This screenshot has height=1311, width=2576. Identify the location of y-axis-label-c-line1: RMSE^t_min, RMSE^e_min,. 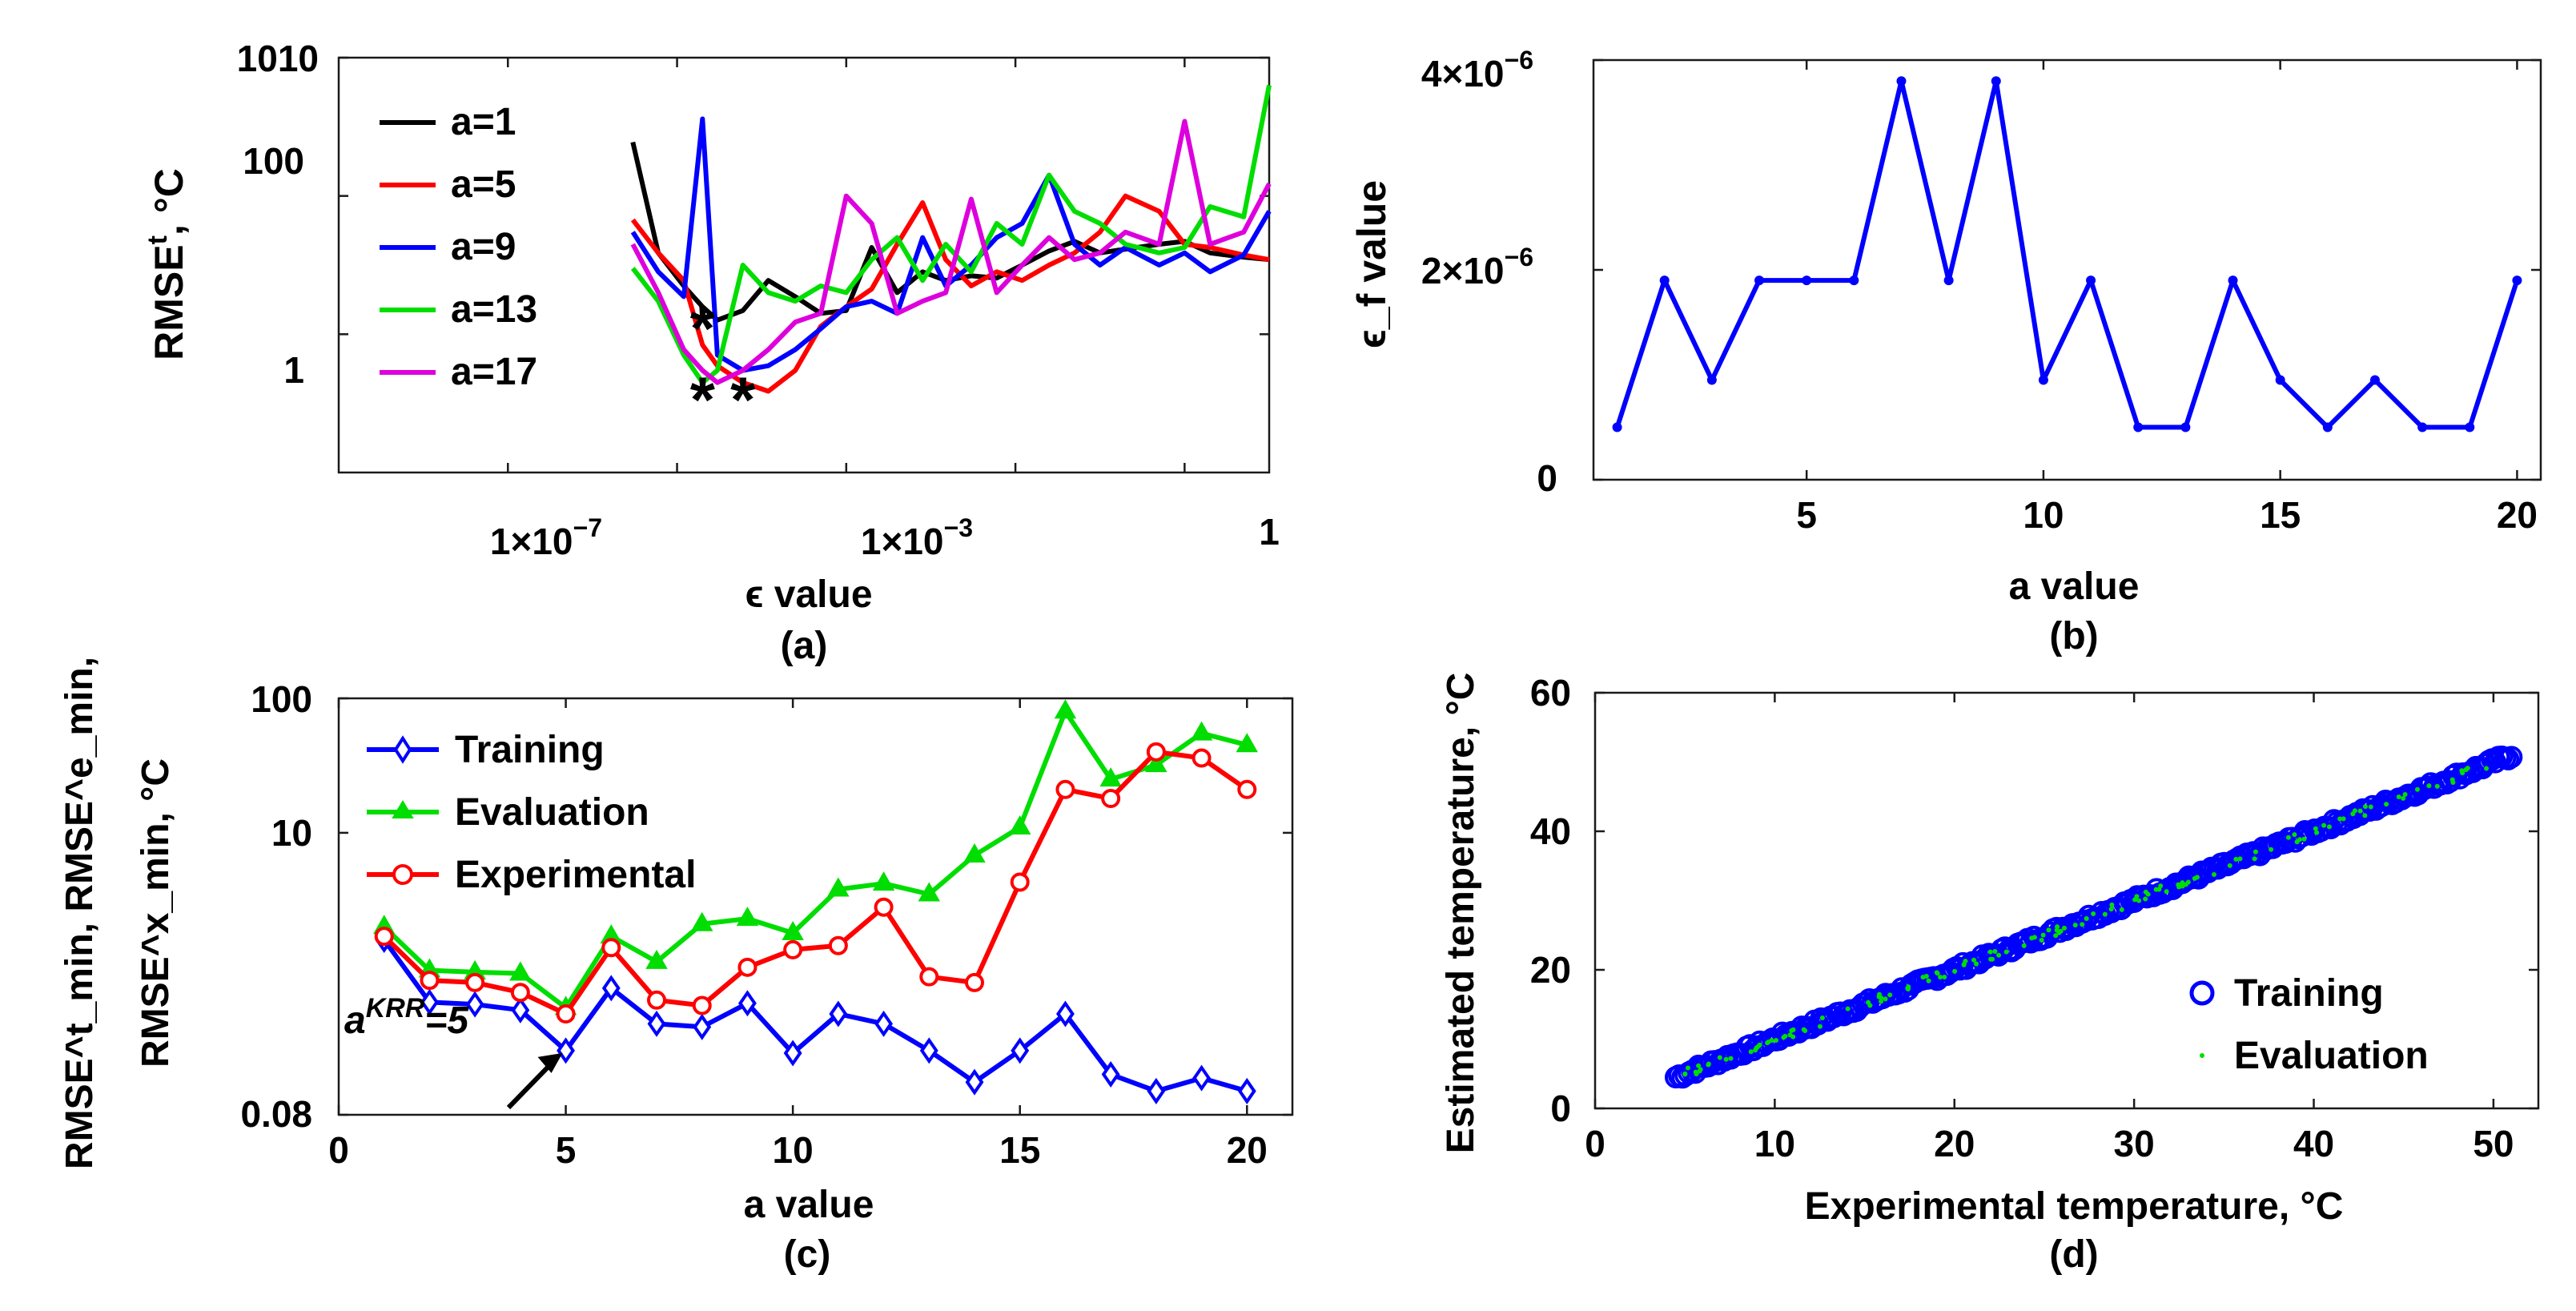
(79, 913).